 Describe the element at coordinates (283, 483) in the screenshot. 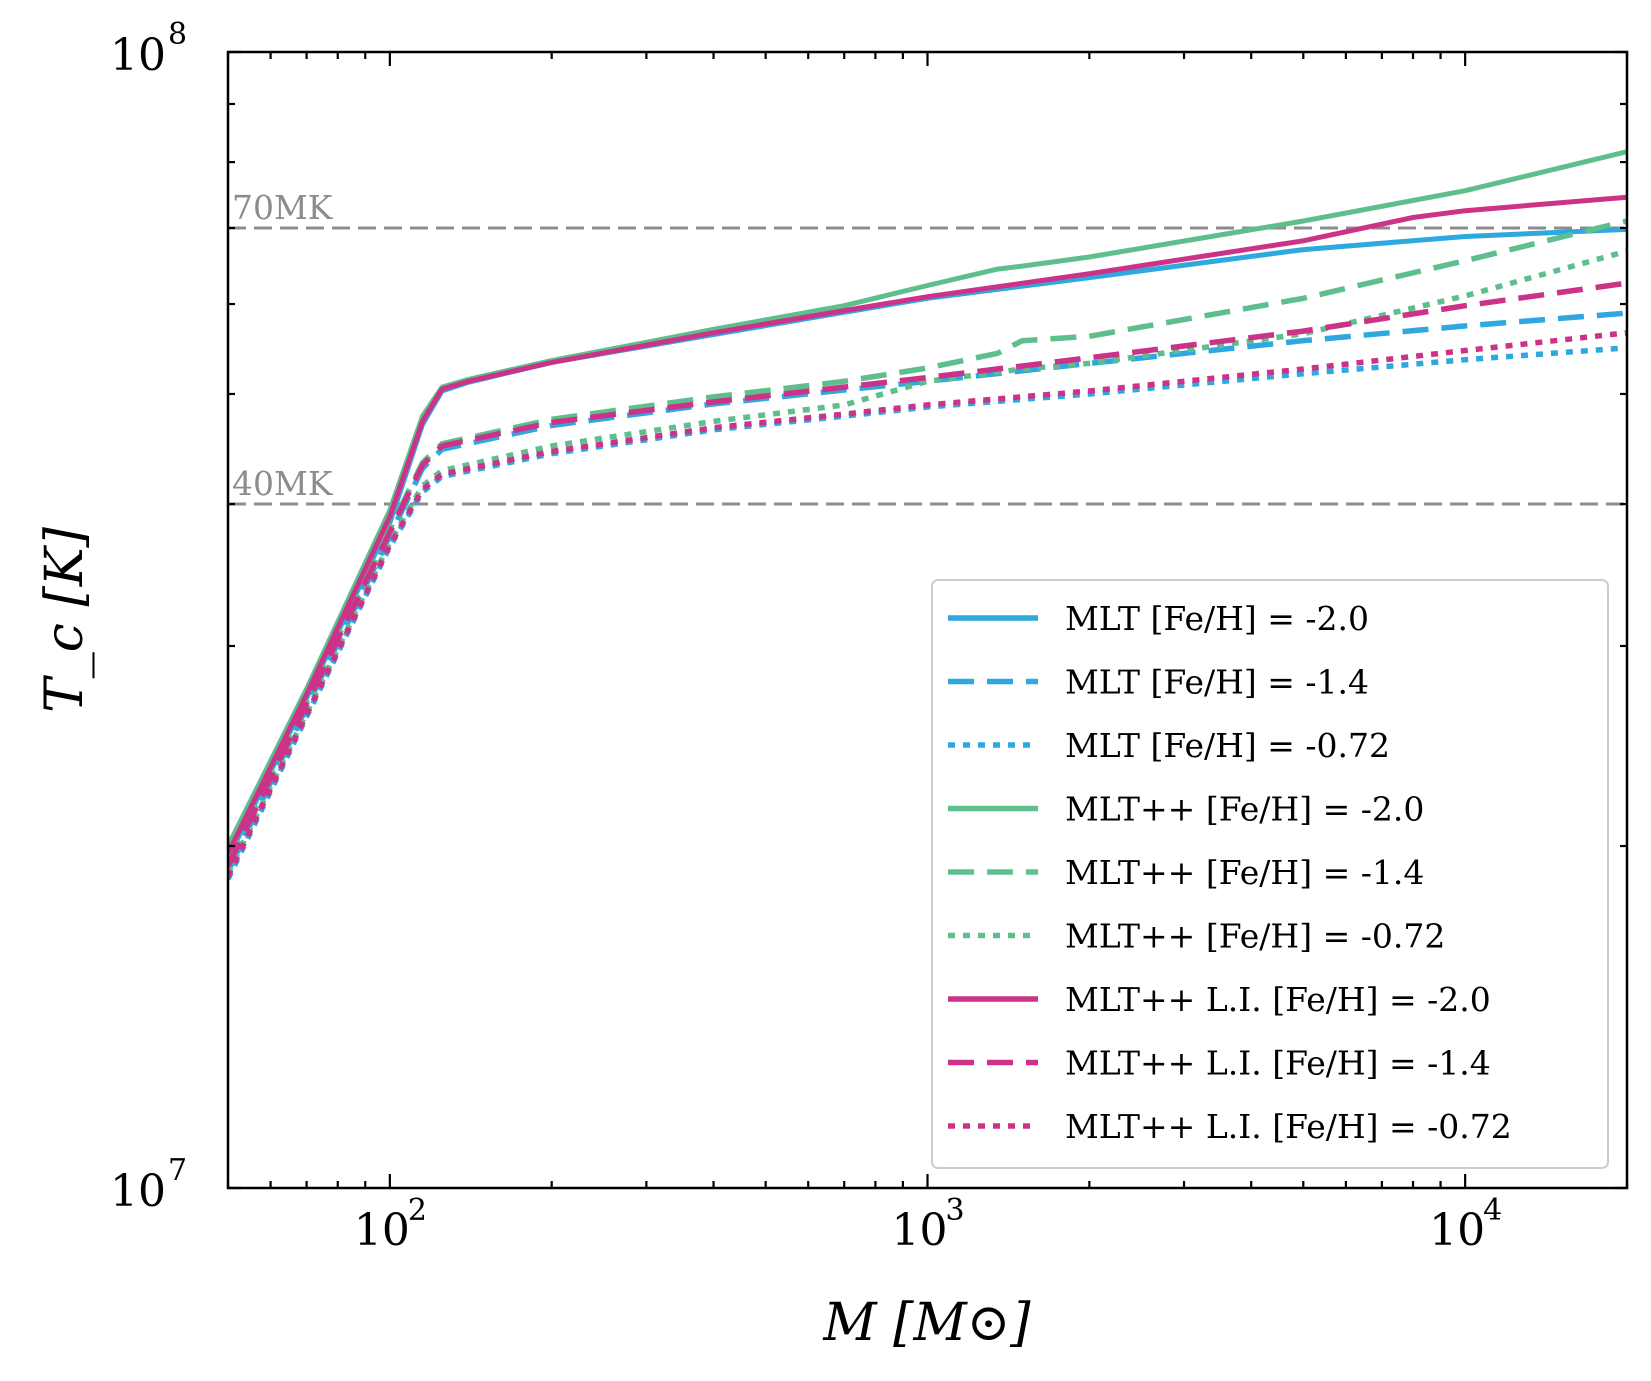

I see `reference-line-label: 40MK` at that location.